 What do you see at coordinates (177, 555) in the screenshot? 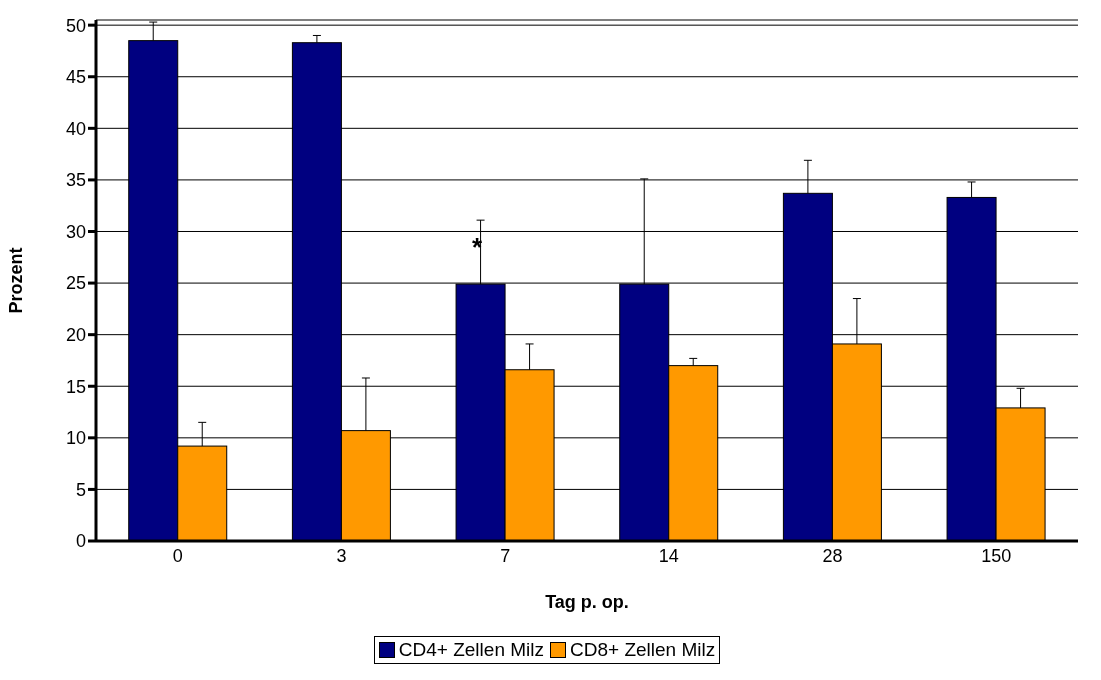
I see `x-tick-label: 0` at bounding box center [177, 555].